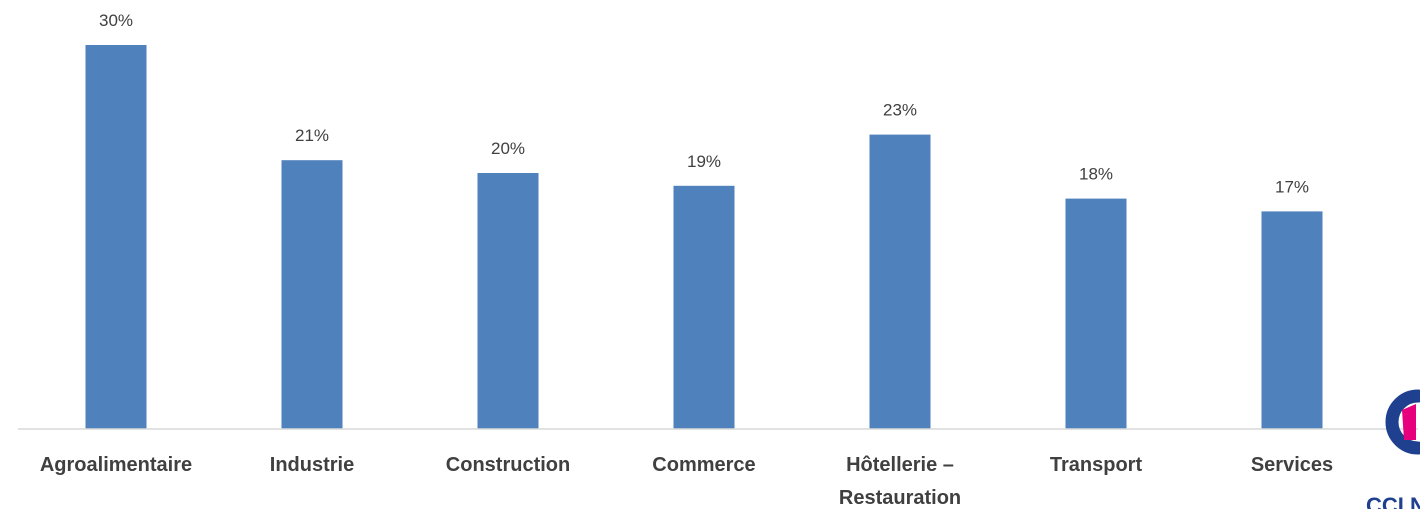 The height and width of the screenshot is (509, 1420). I want to click on bar-h-tellerie-restauration, so click(900, 281).